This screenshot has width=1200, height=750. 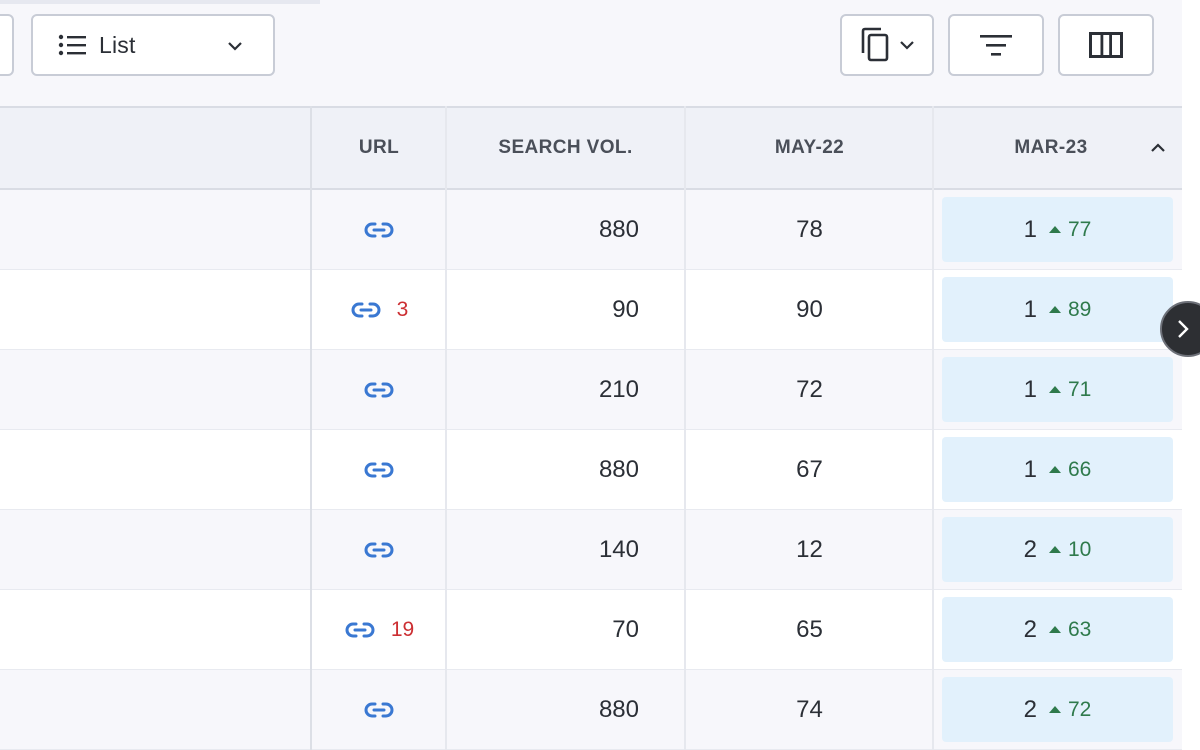 I want to click on search-volume-cell: 210, so click(x=618, y=389).